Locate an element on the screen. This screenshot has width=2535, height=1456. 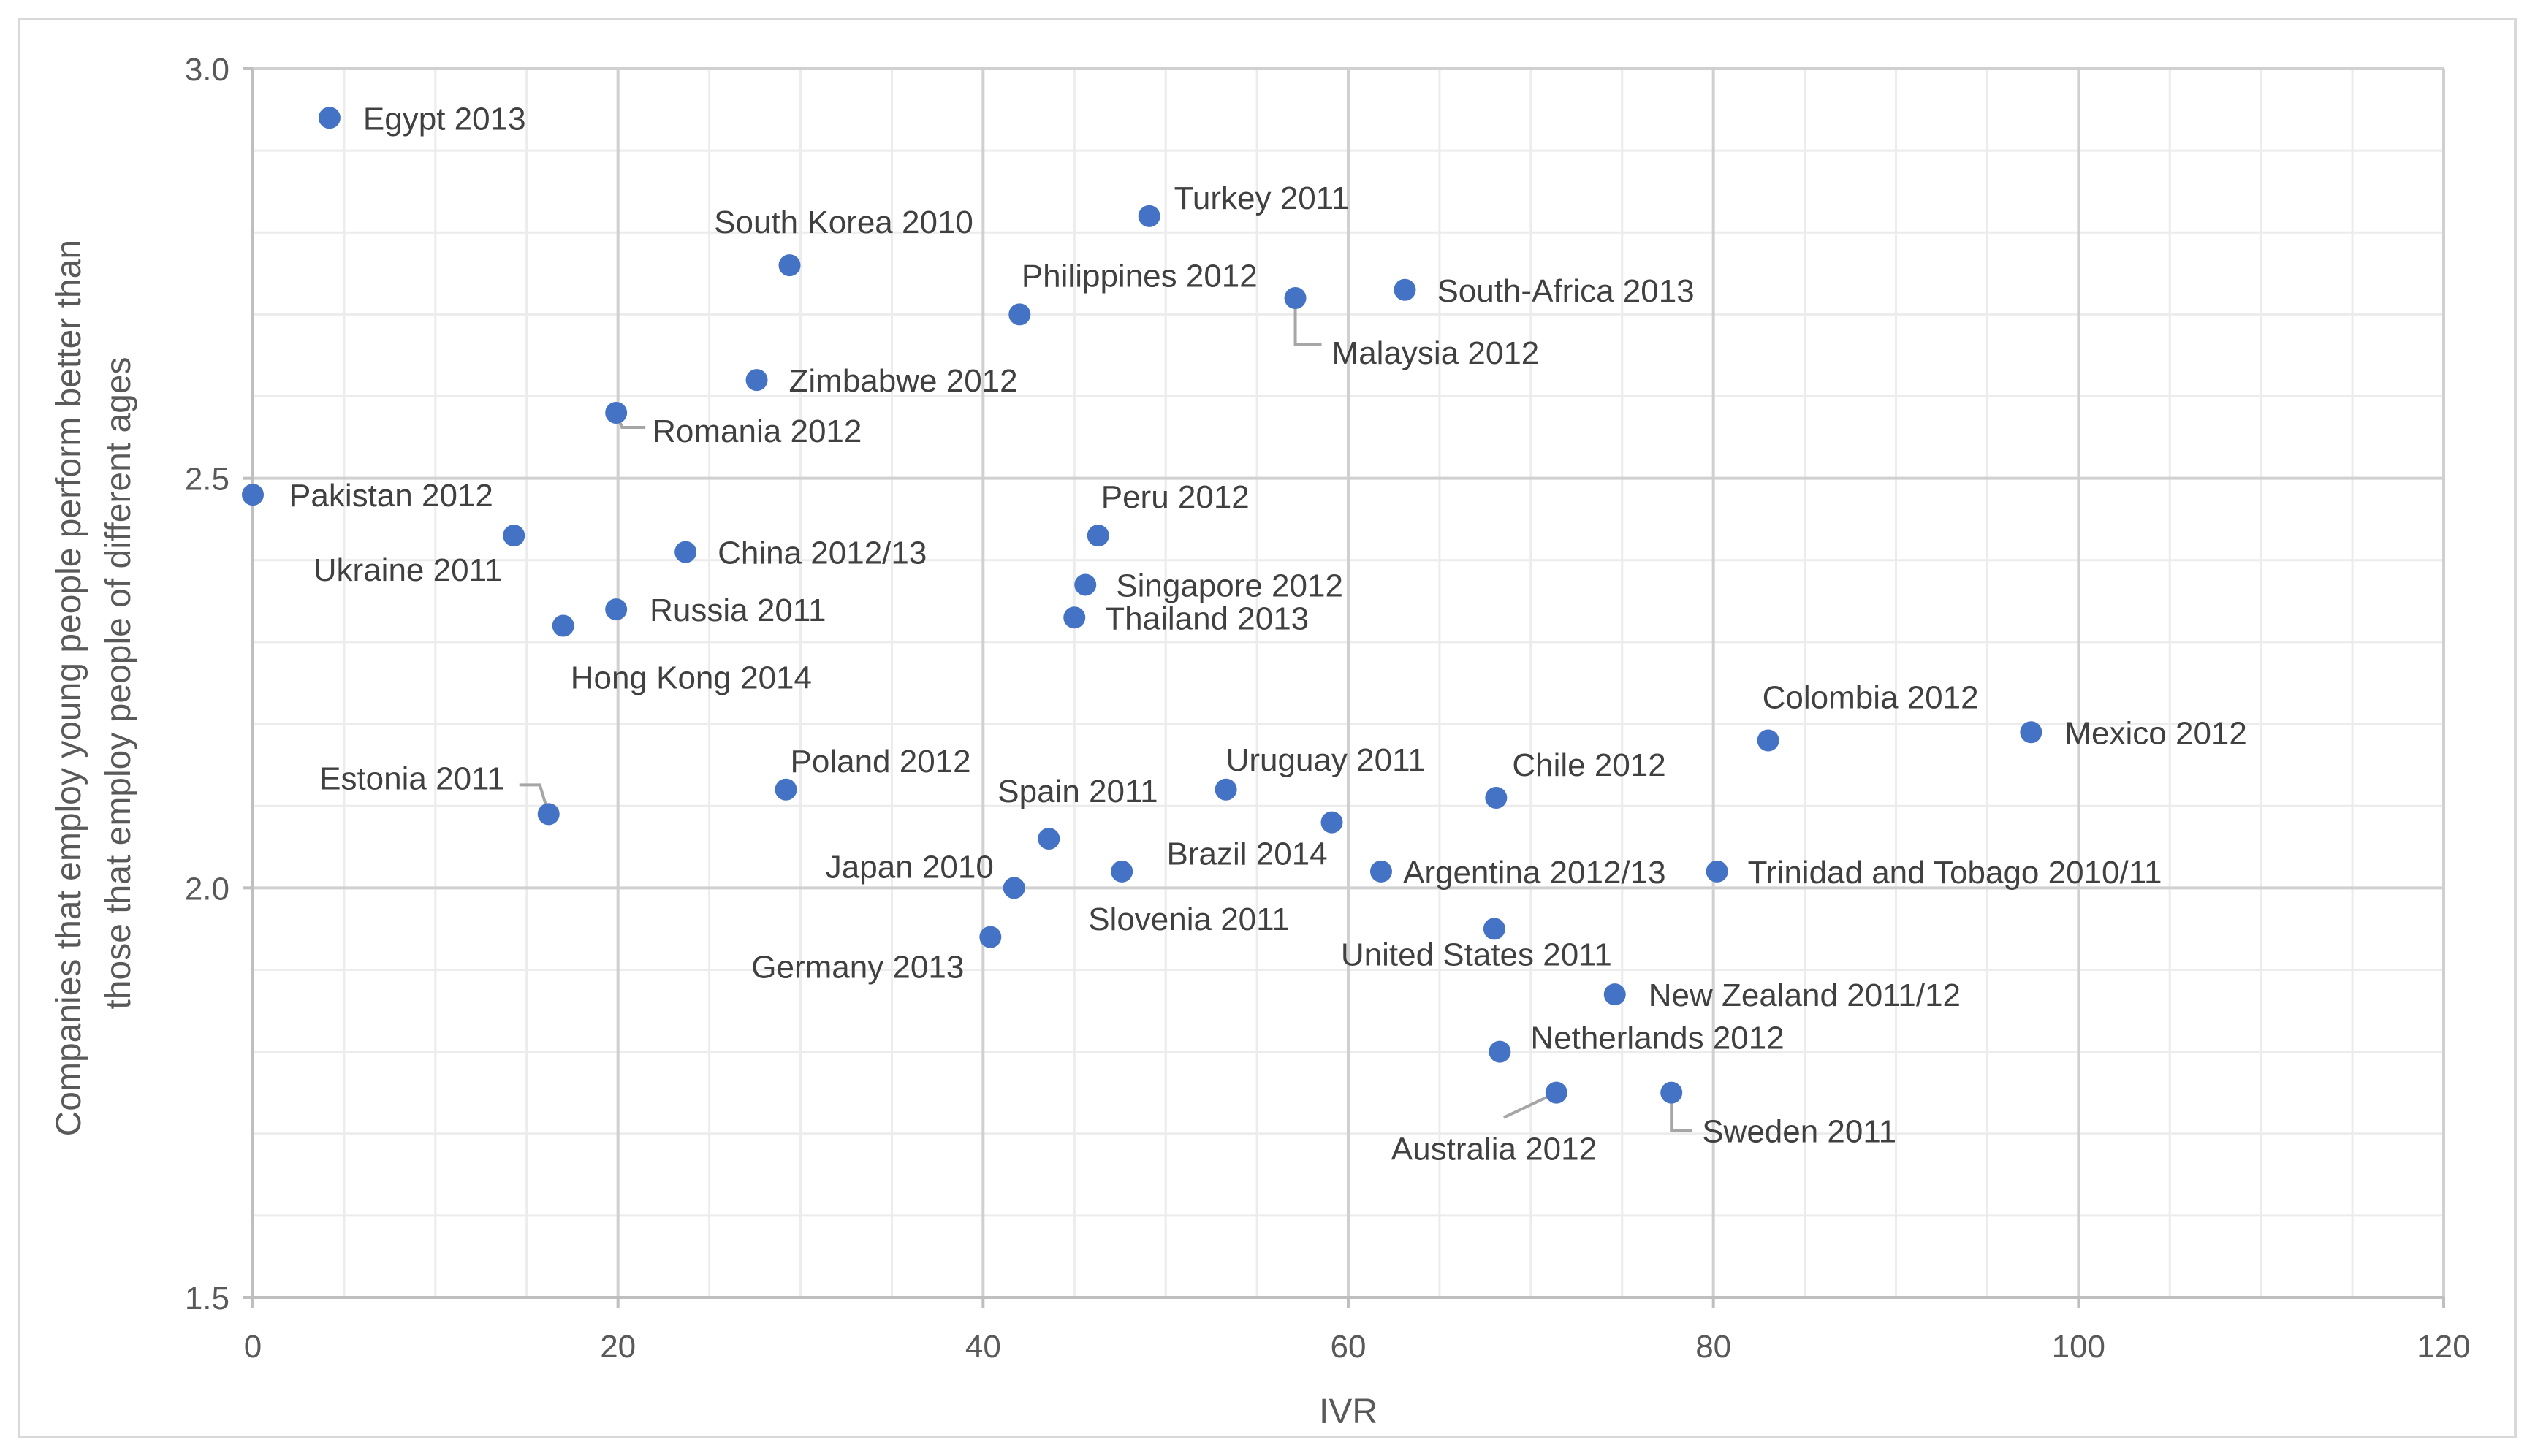
data-label: Pakistan 2012 is located at coordinates (391, 496).